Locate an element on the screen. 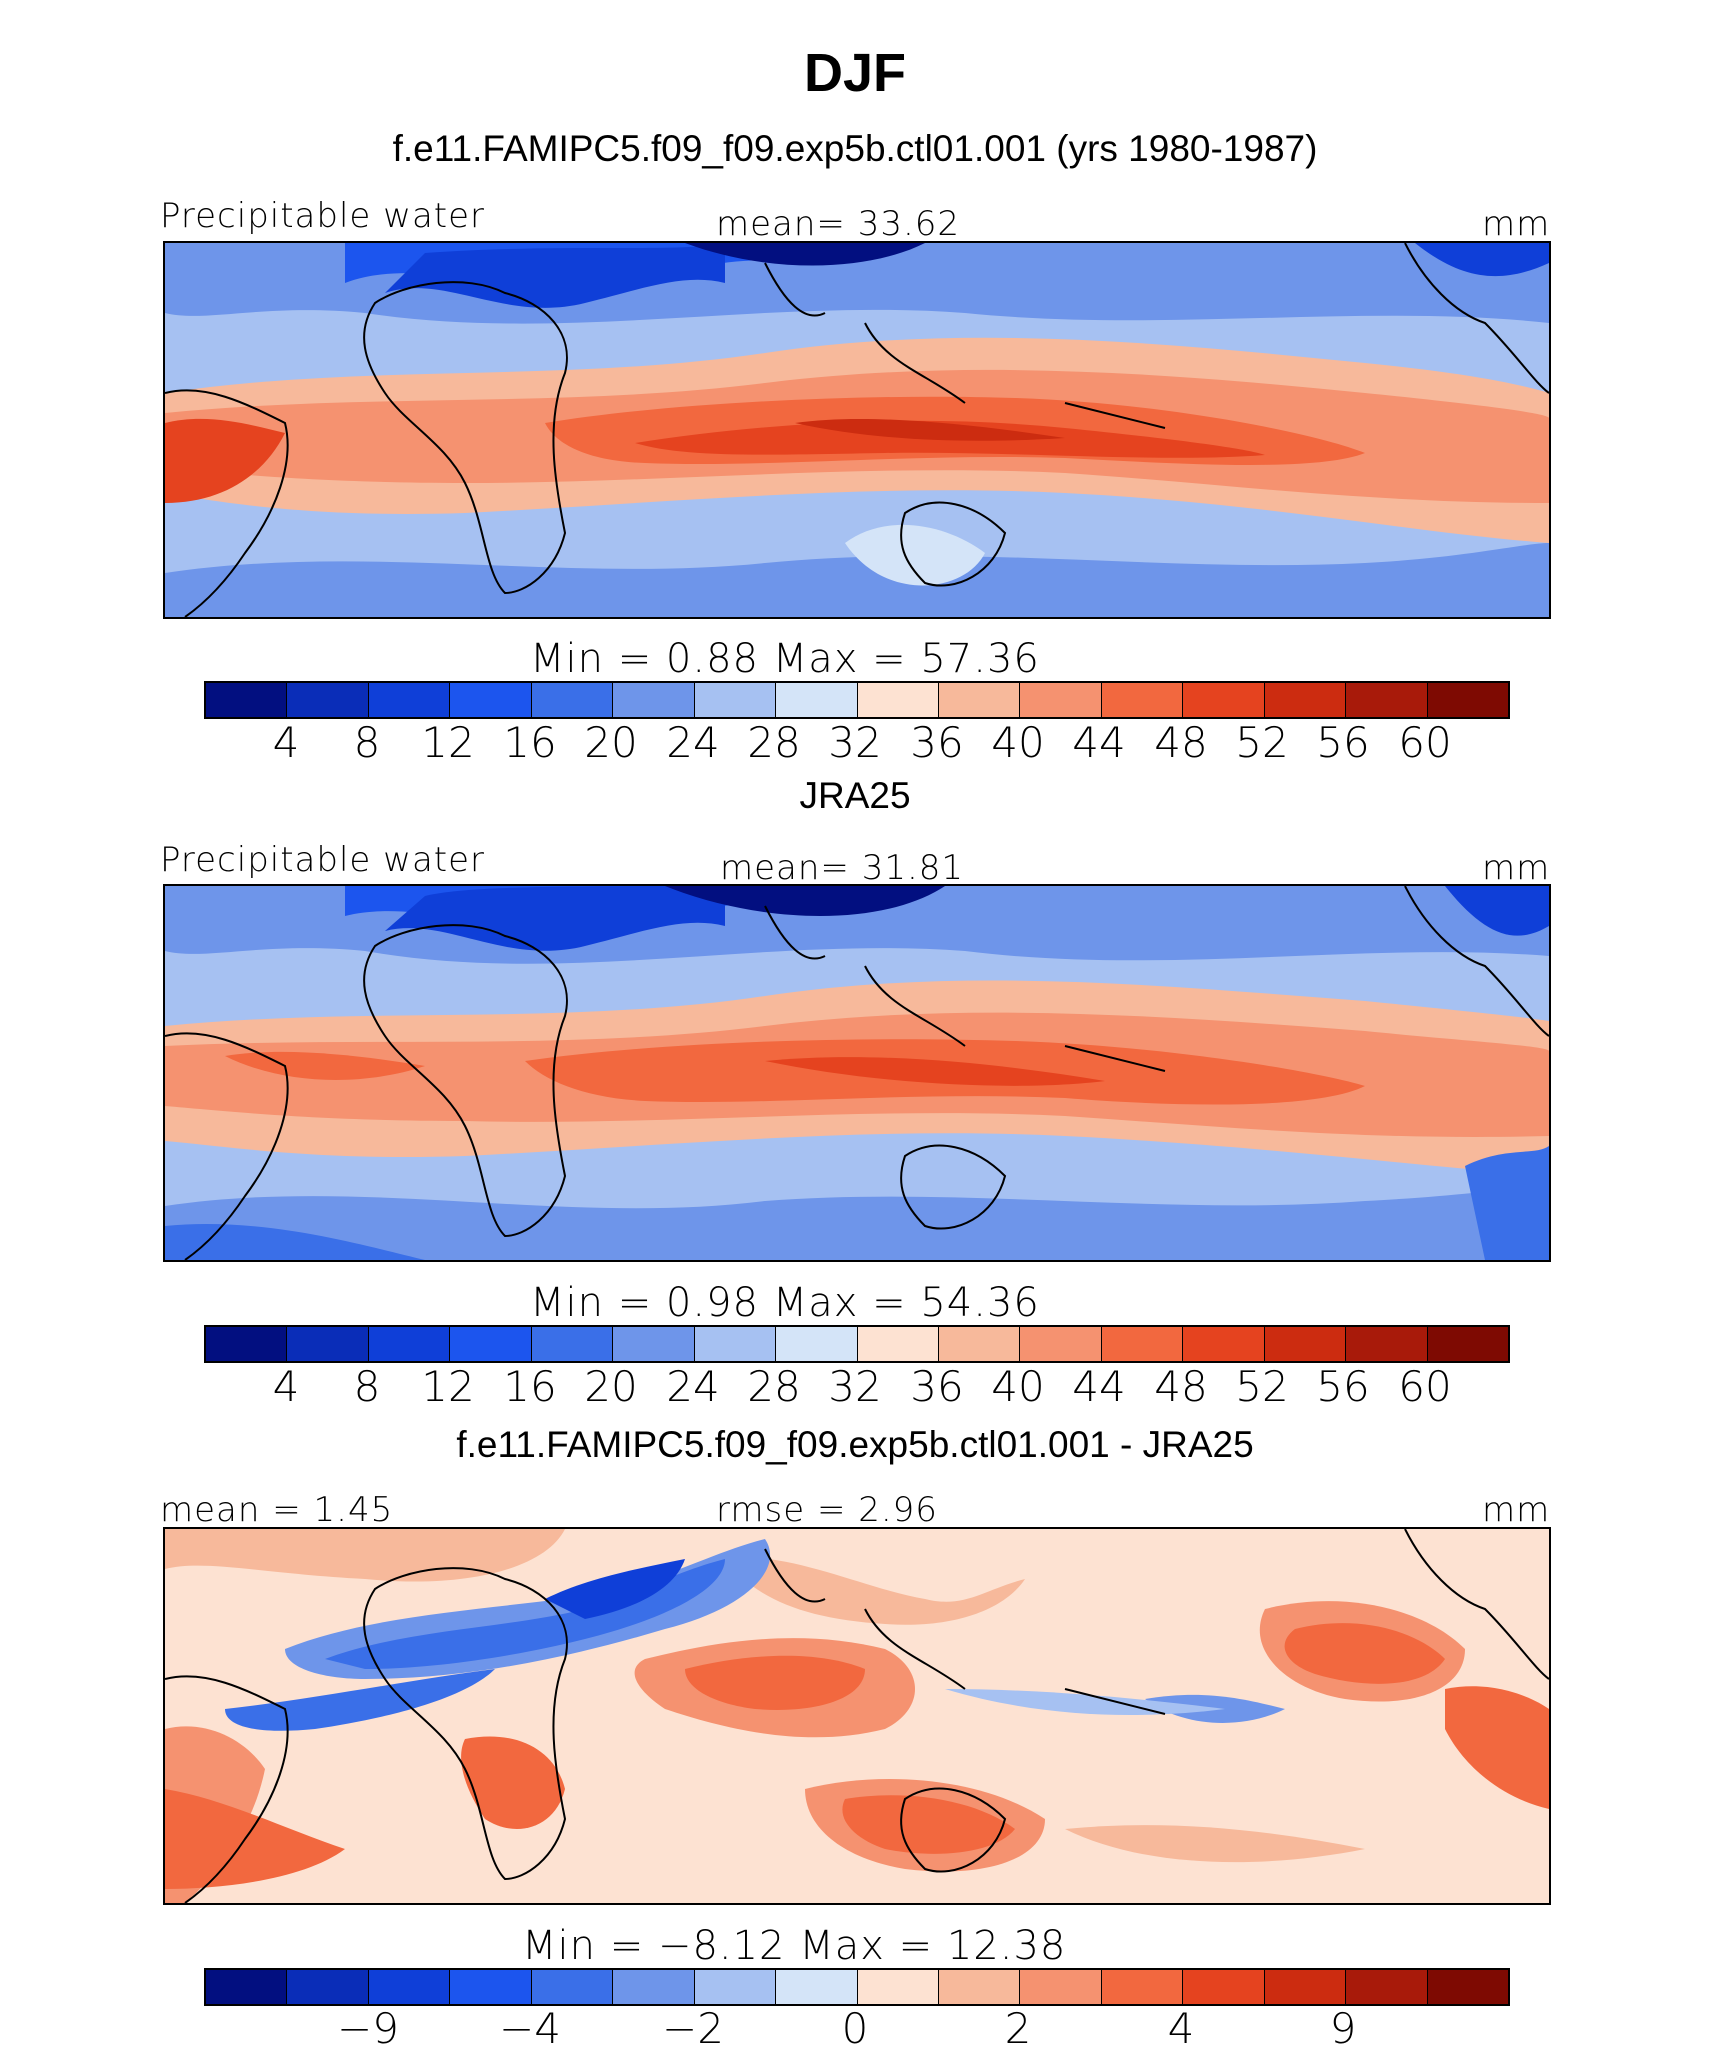 The width and height of the screenshot is (1710, 2053). panel1-tick: 28 is located at coordinates (774, 742).